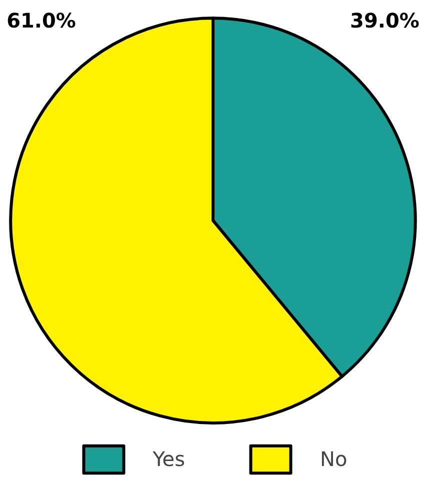  What do you see at coordinates (169, 459) in the screenshot?
I see `legend-label: Yes` at bounding box center [169, 459].